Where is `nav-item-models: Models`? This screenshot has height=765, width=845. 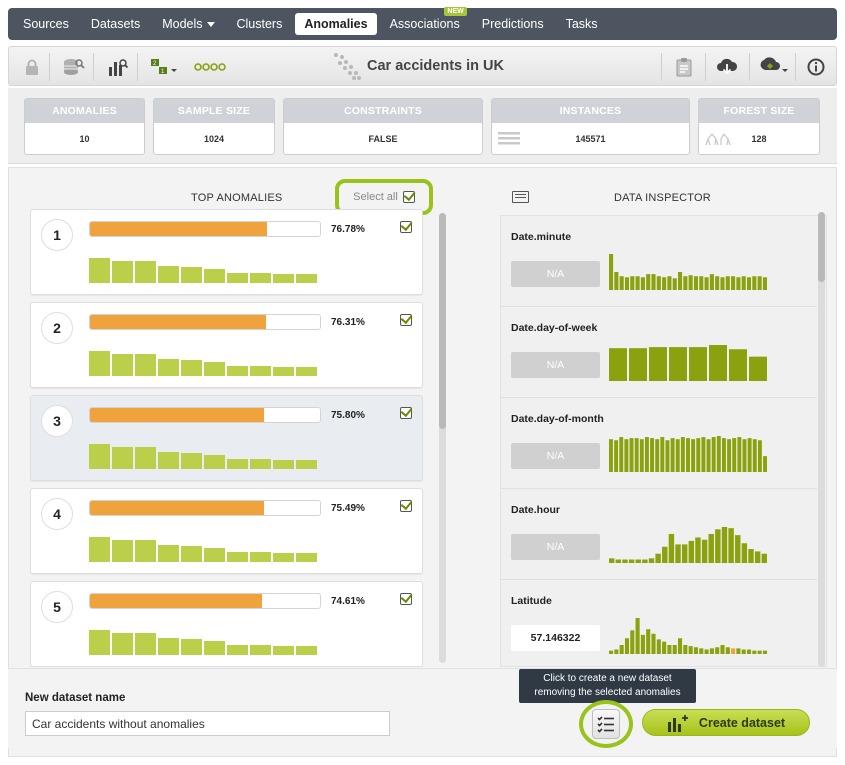
nav-item-models: Models is located at coordinates (188, 24).